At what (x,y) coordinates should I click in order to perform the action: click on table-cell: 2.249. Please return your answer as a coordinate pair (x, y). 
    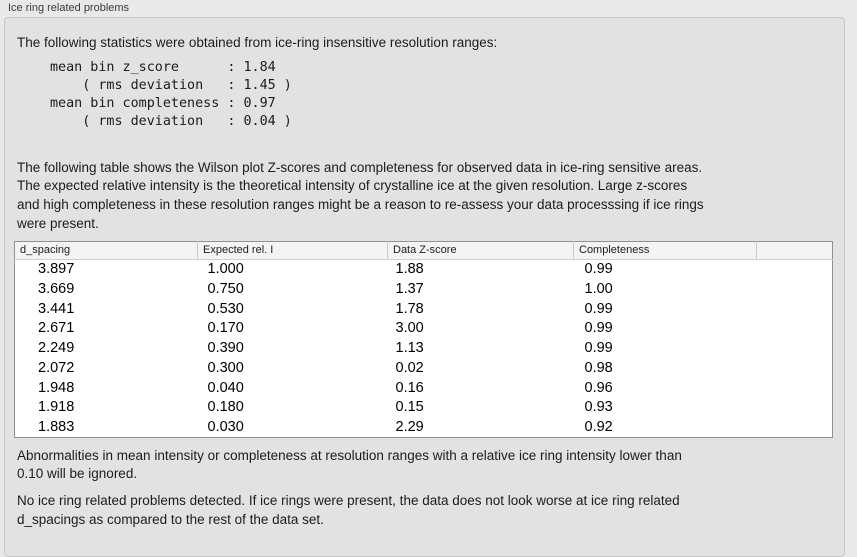
    Looking at the image, I should click on (56, 348).